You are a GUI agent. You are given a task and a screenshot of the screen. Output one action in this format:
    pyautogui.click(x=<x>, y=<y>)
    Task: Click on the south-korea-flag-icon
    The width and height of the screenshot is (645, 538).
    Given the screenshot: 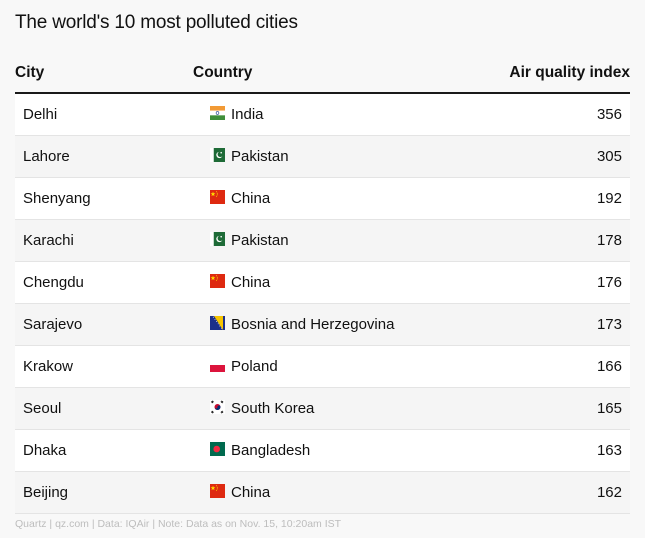 What is the action you would take?
    pyautogui.click(x=217, y=407)
    